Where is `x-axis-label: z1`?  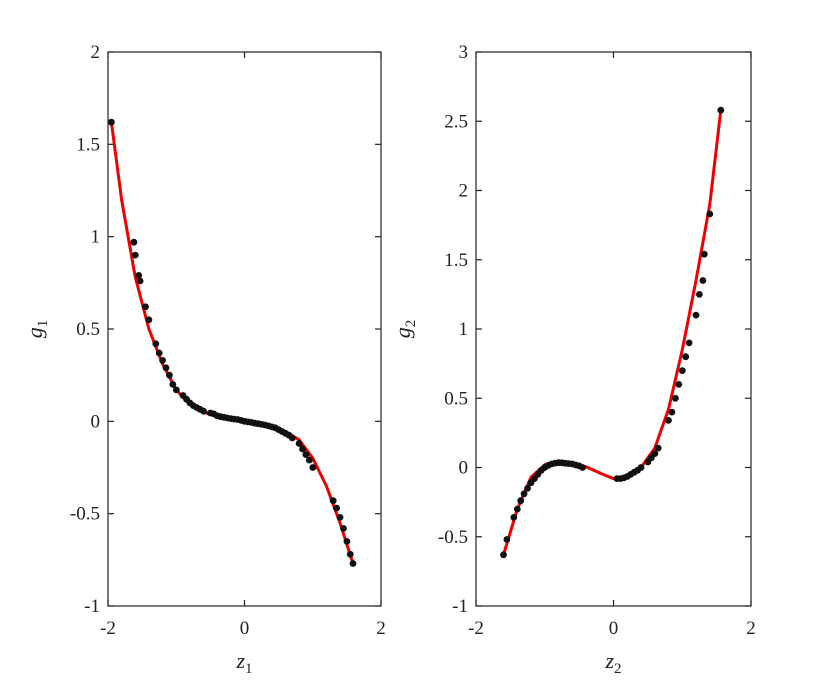
x-axis-label: z1 is located at coordinates (243, 662).